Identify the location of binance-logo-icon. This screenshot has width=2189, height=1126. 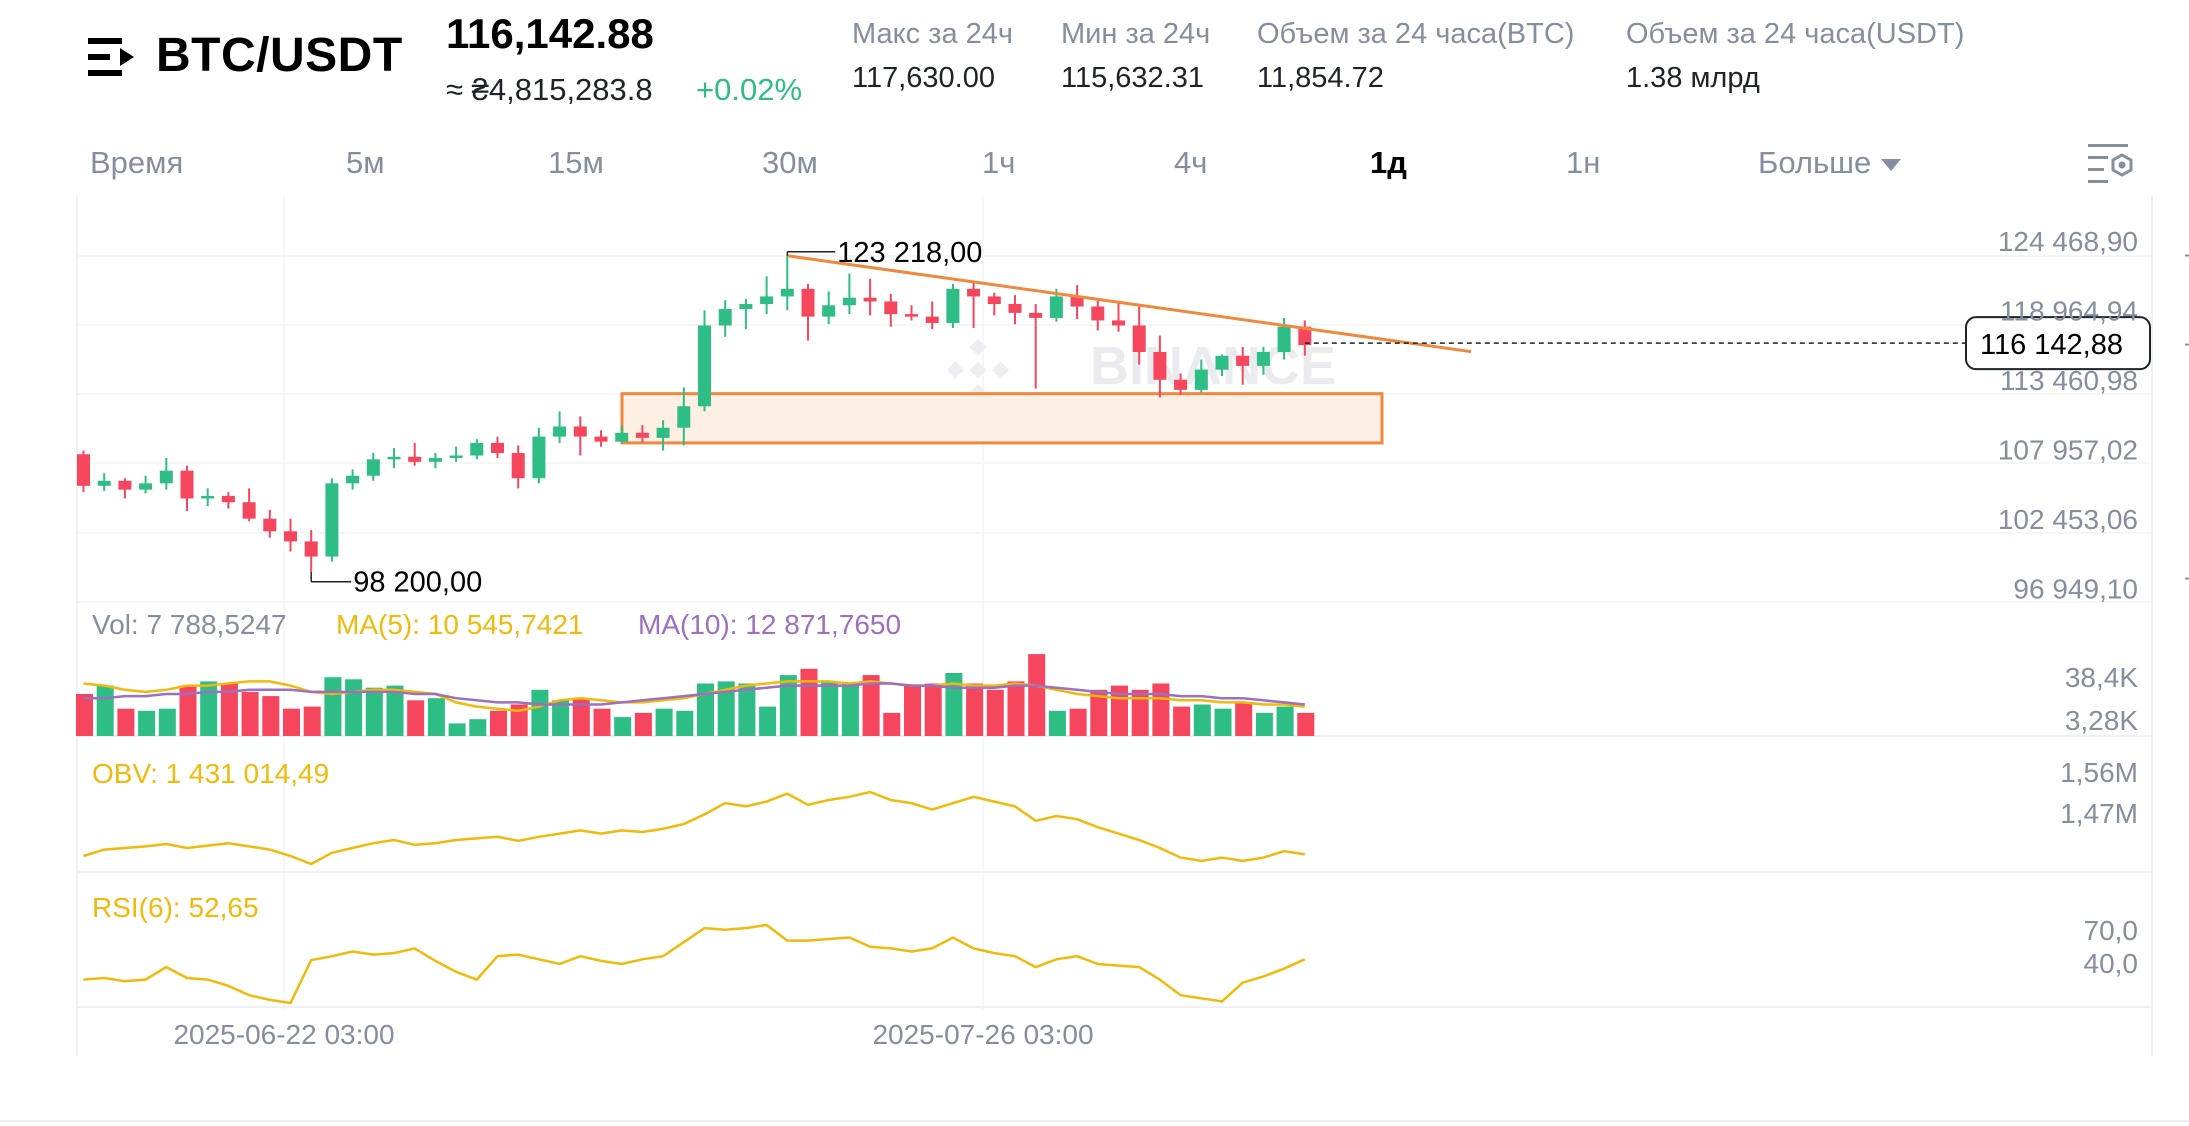
(978, 370).